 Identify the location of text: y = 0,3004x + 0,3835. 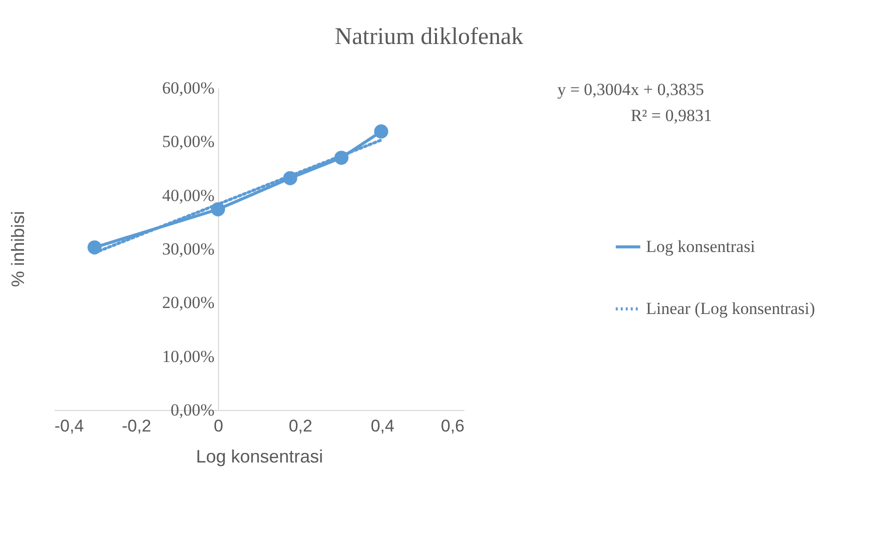
(630, 89).